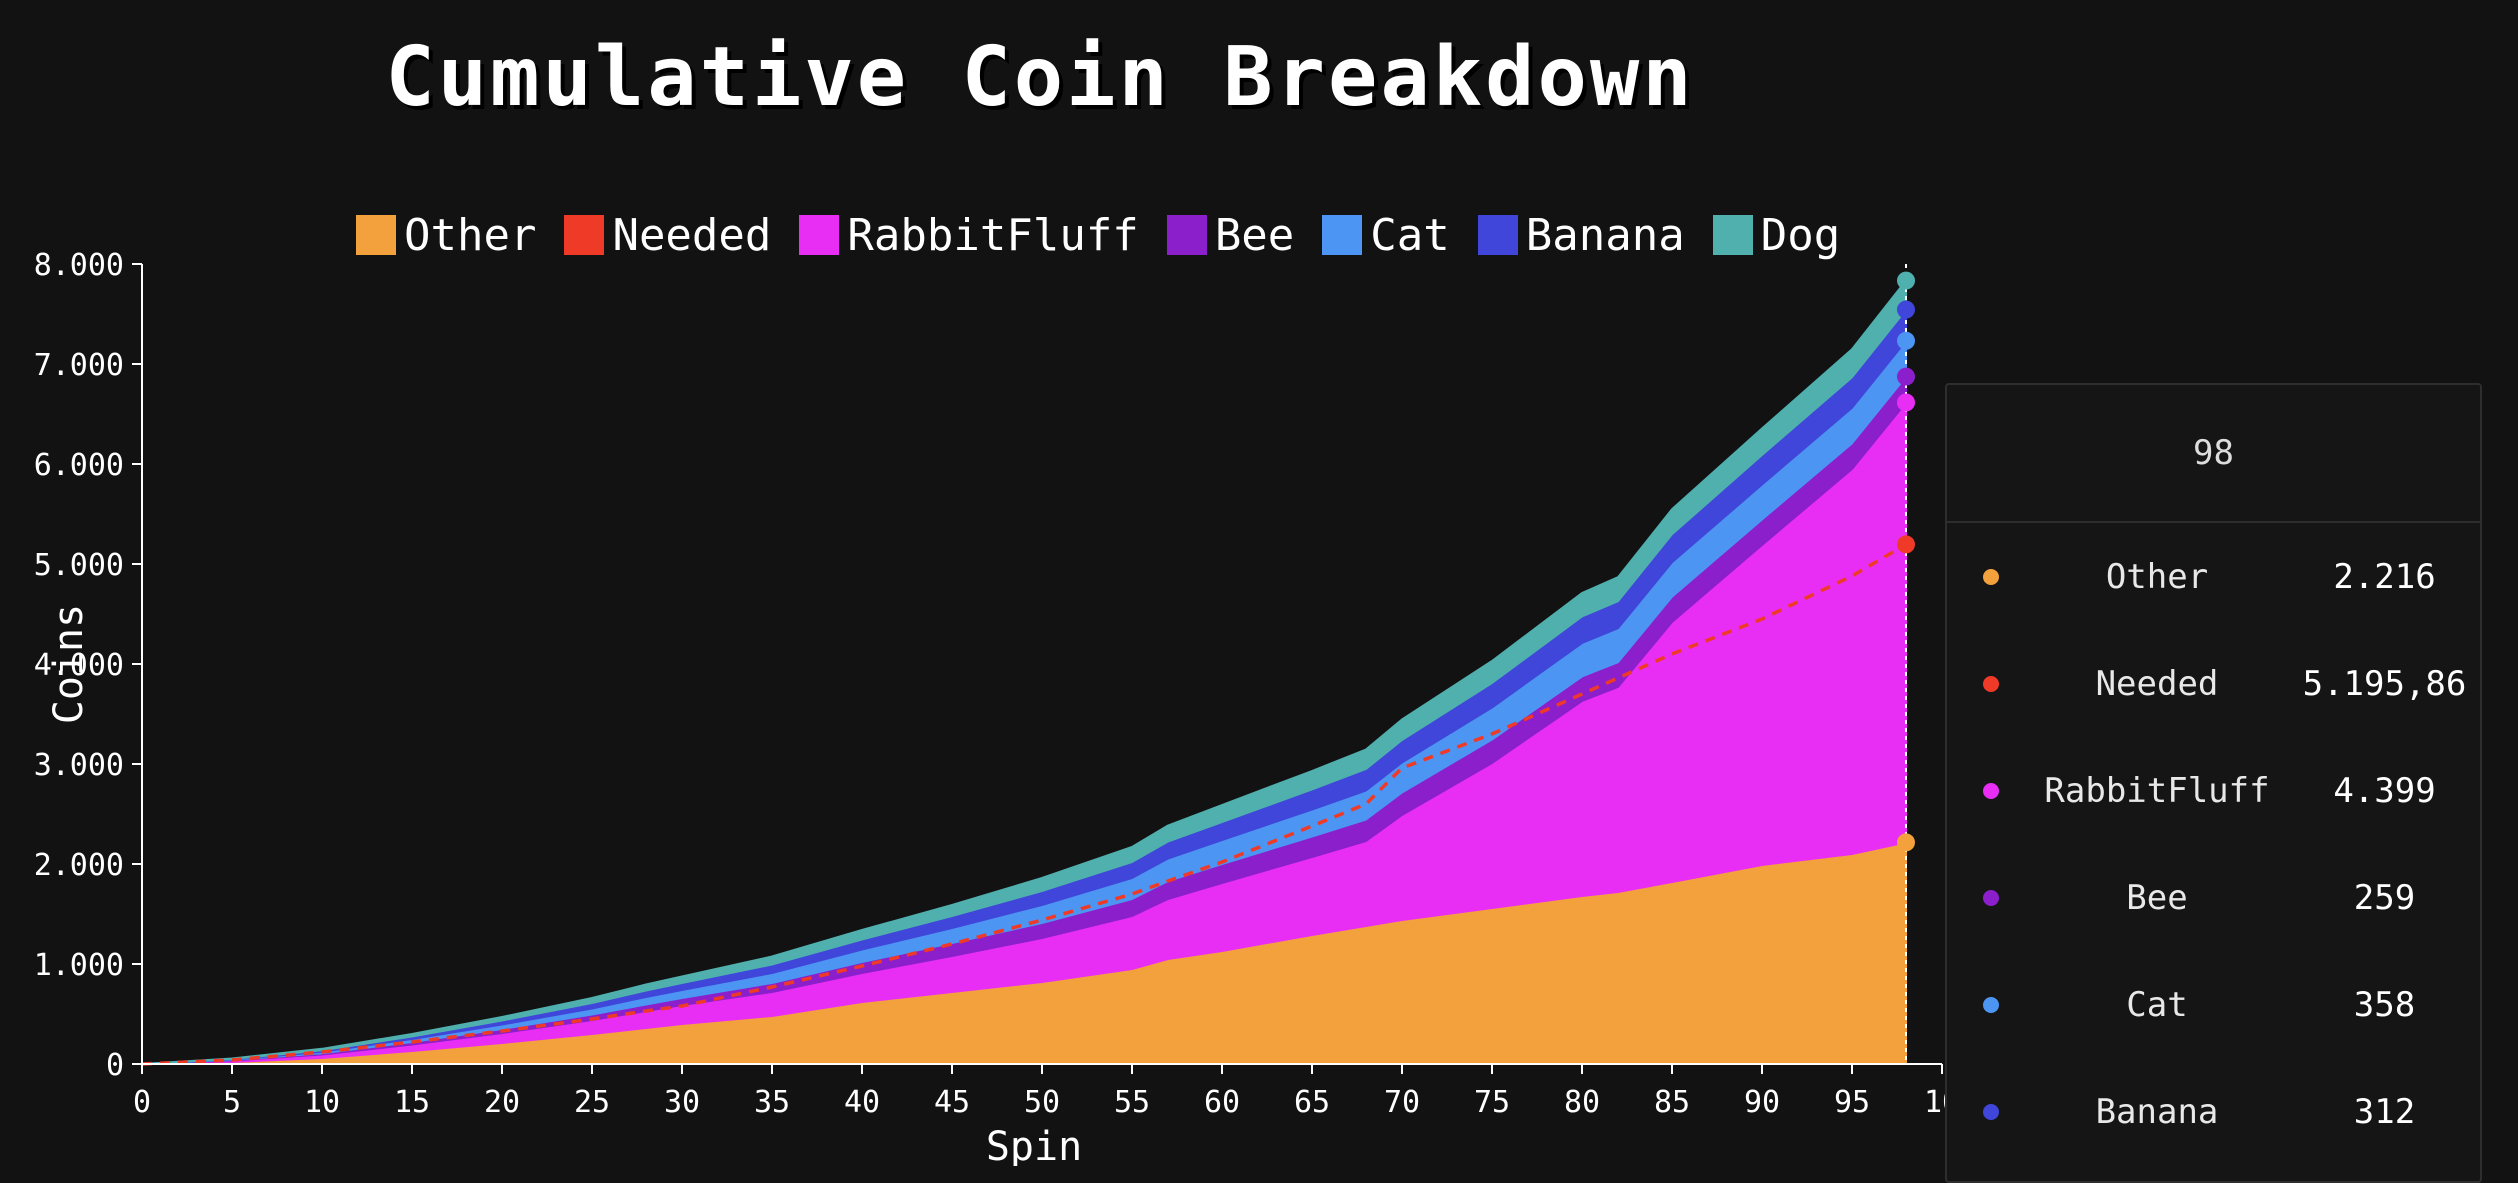 Image resolution: width=2518 pixels, height=1183 pixels. Describe the element at coordinates (1605, 235) in the screenshot. I see `legend-label-banana: Banana` at that location.